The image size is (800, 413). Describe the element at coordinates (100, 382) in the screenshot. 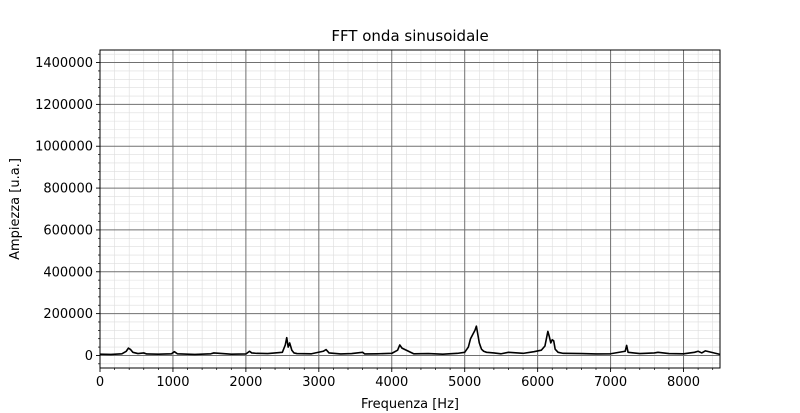

I see `x-tick-label: 0` at that location.